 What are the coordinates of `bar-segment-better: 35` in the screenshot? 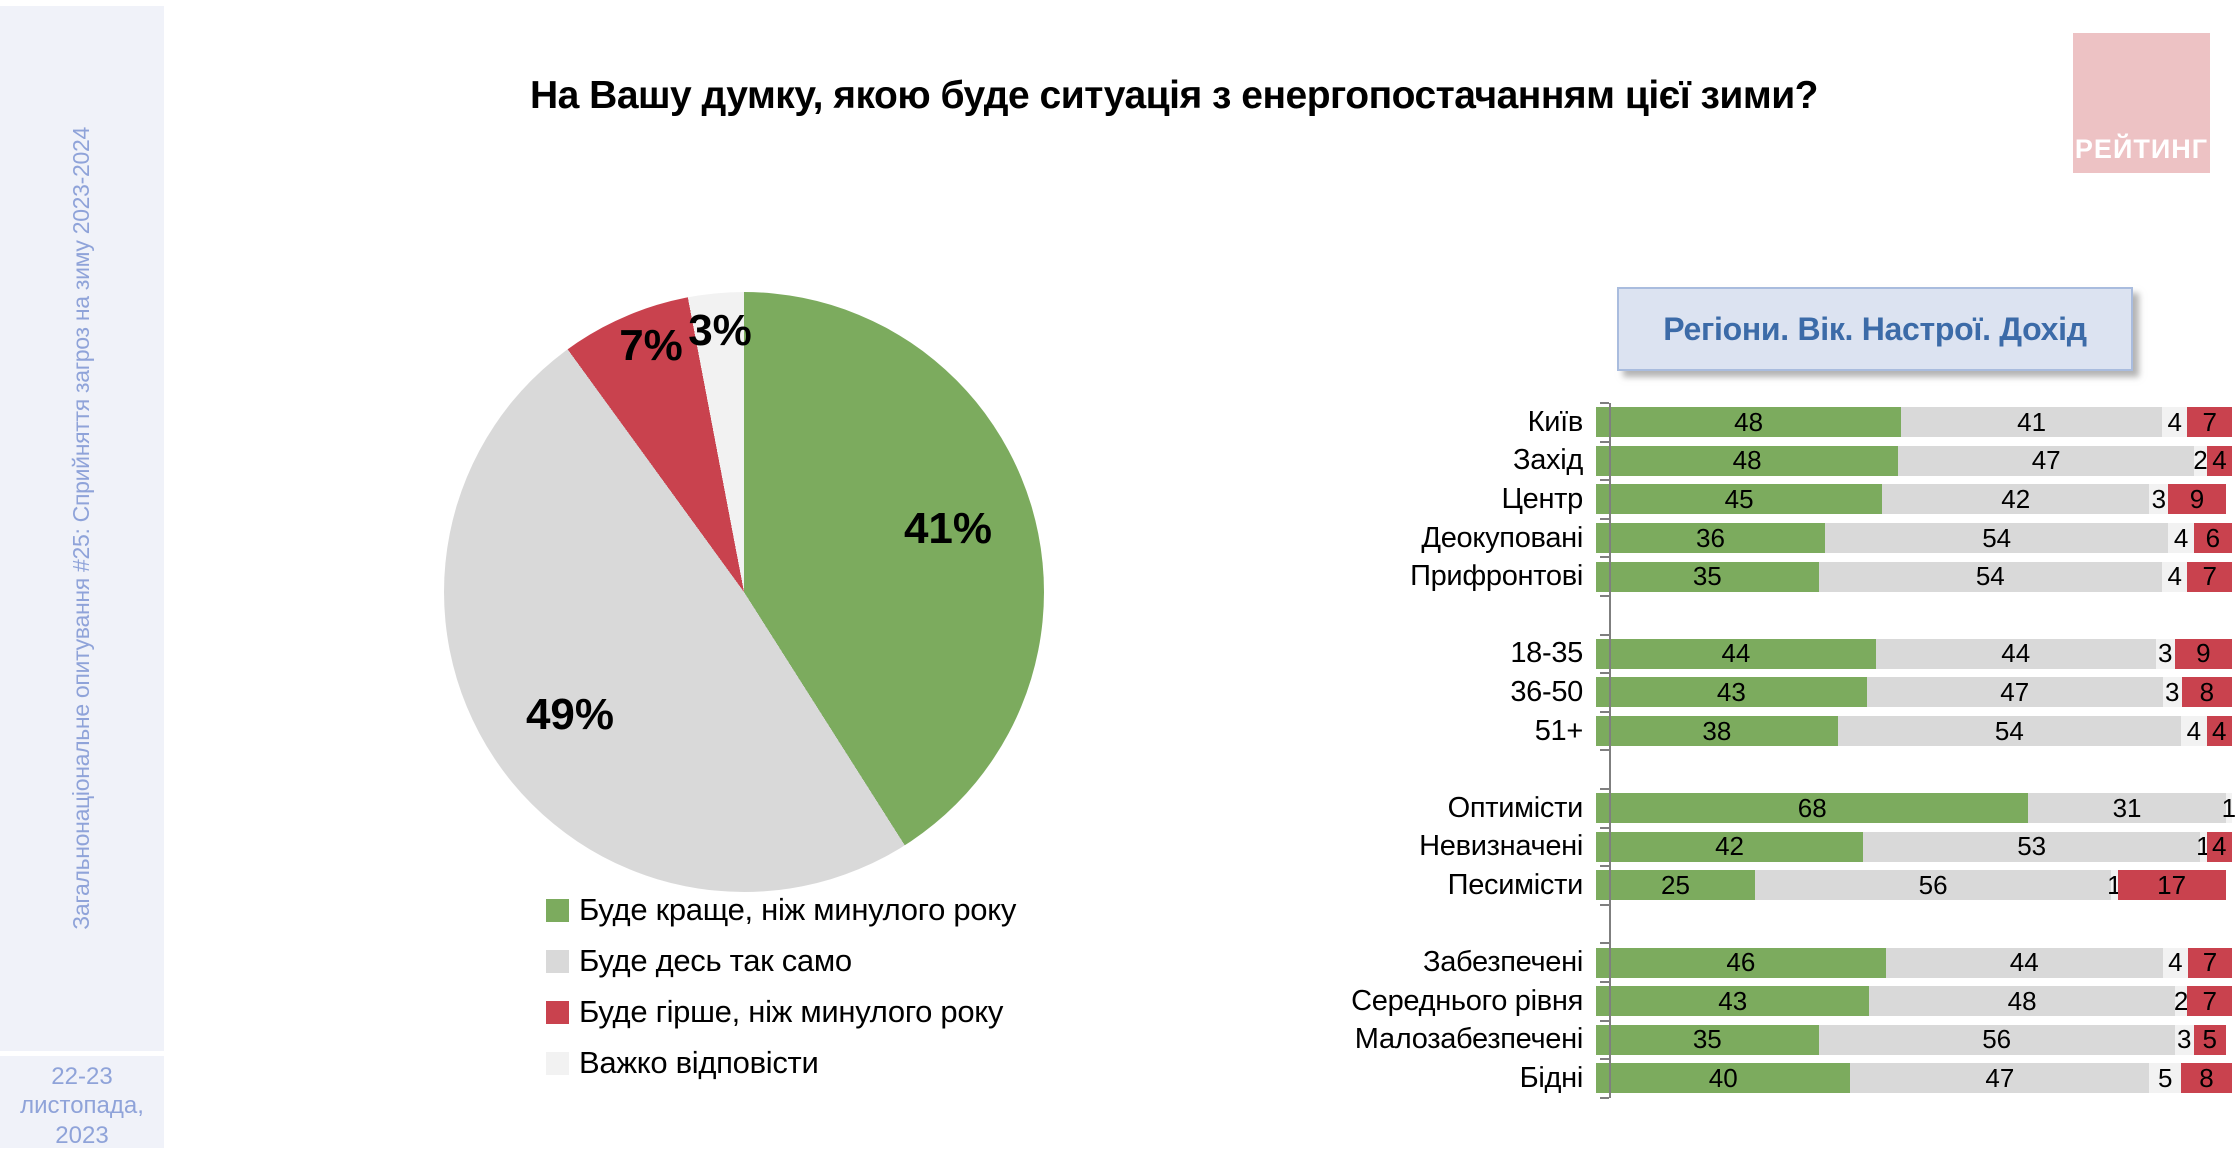 It's located at (1707, 576).